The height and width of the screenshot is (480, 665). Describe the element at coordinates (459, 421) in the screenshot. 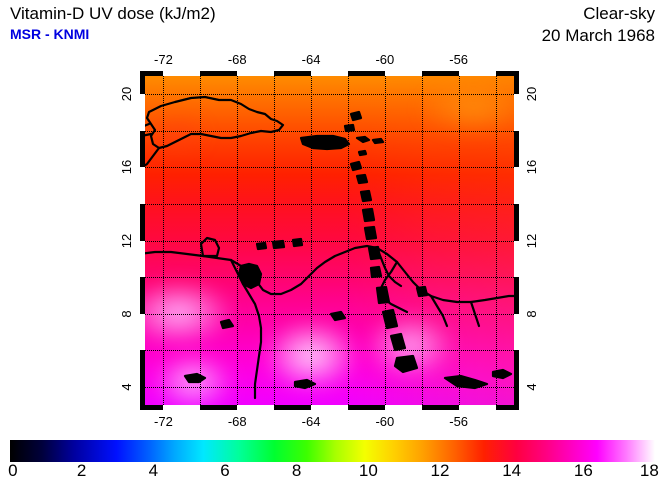

I see `axis-tick-label-bottom: -56` at that location.